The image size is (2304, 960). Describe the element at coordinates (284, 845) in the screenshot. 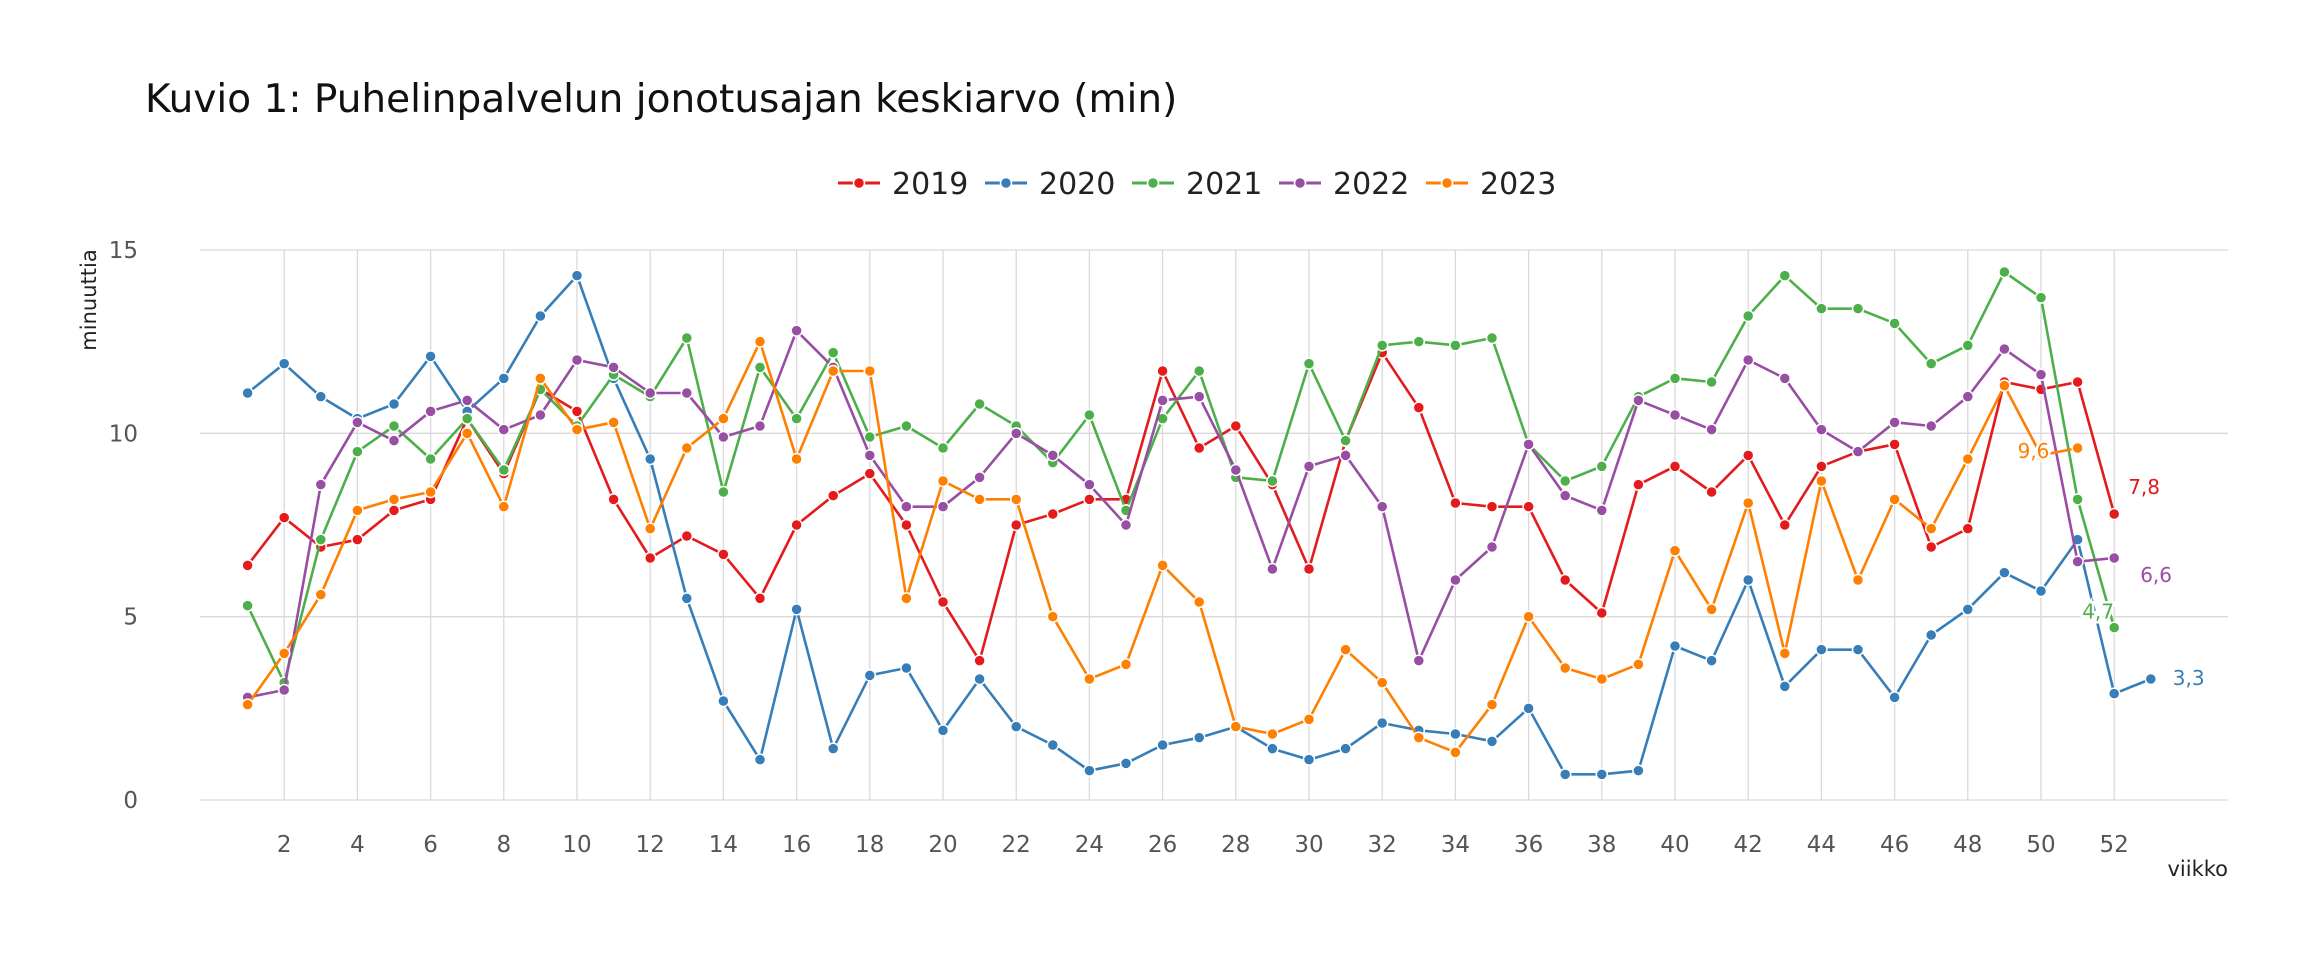

I see `x-tick-label: 2` at that location.